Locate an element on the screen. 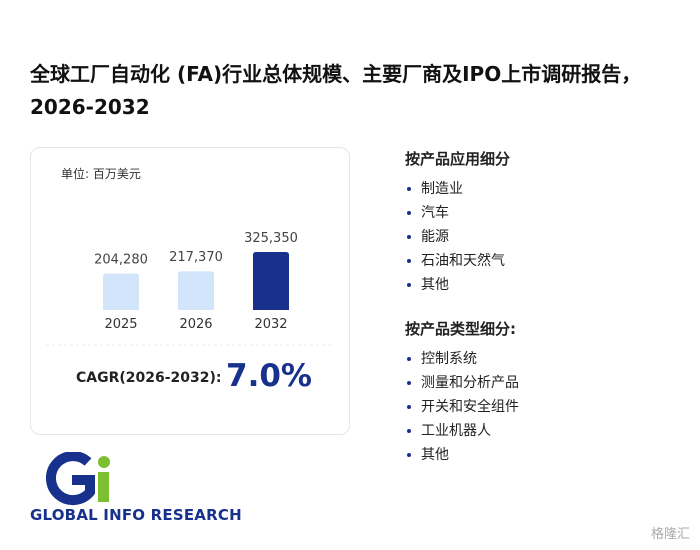 This screenshot has height=550, width=700. year-label: 2025 is located at coordinates (120, 324).